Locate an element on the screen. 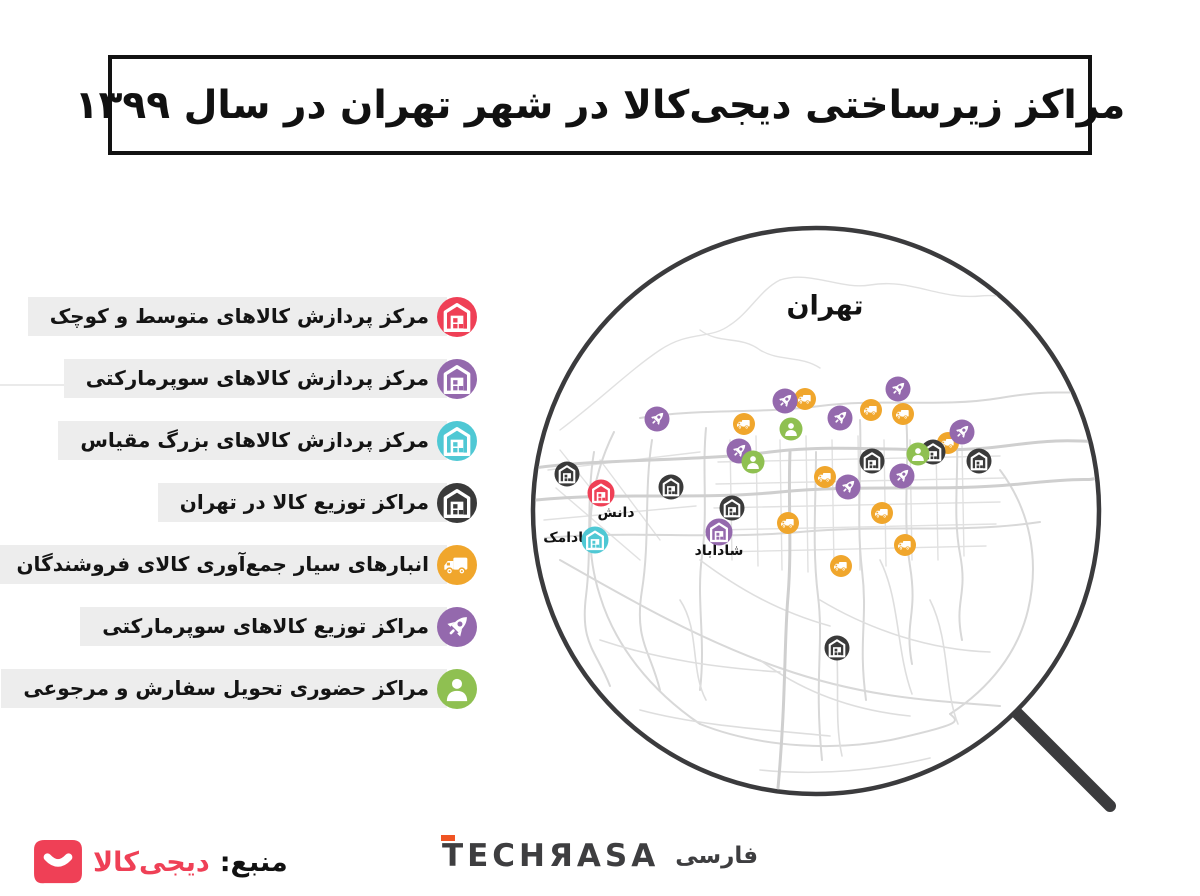 The image size is (1200, 896). legend-item-pickup-return: مراکز حضوری تحویل سفارش و مرجوعی is located at coordinates (239, 688).